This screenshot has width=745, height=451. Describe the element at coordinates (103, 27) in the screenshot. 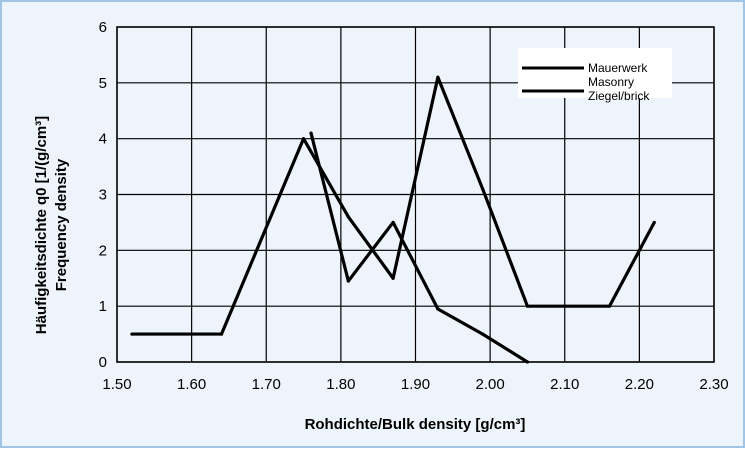

I see `y-tick-label: 6` at that location.